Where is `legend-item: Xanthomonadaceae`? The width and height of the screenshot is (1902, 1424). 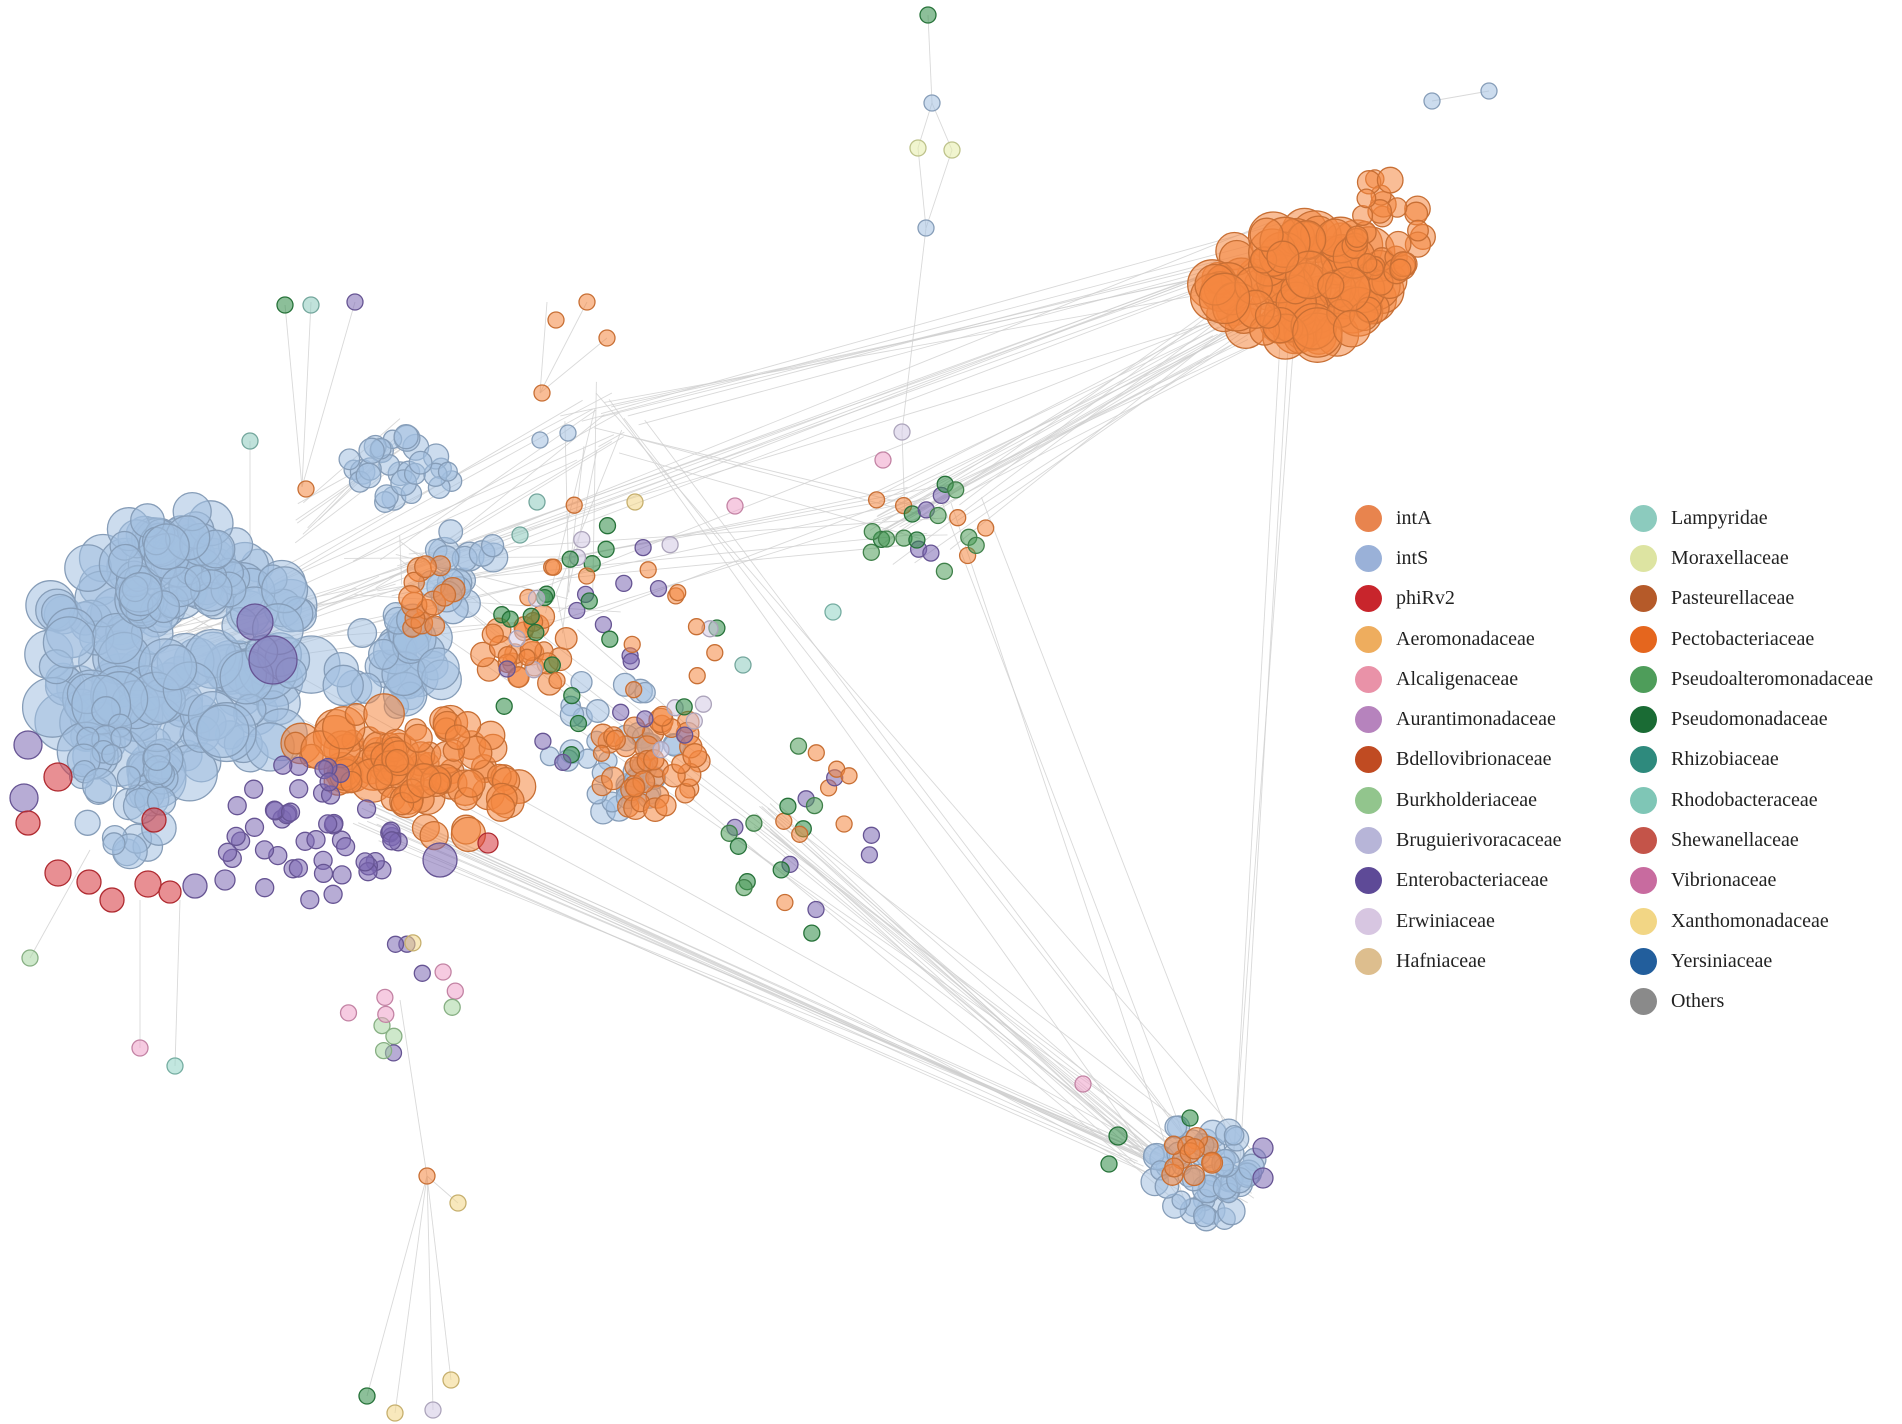 legend-item: Xanthomonadaceae is located at coordinates (1765, 921).